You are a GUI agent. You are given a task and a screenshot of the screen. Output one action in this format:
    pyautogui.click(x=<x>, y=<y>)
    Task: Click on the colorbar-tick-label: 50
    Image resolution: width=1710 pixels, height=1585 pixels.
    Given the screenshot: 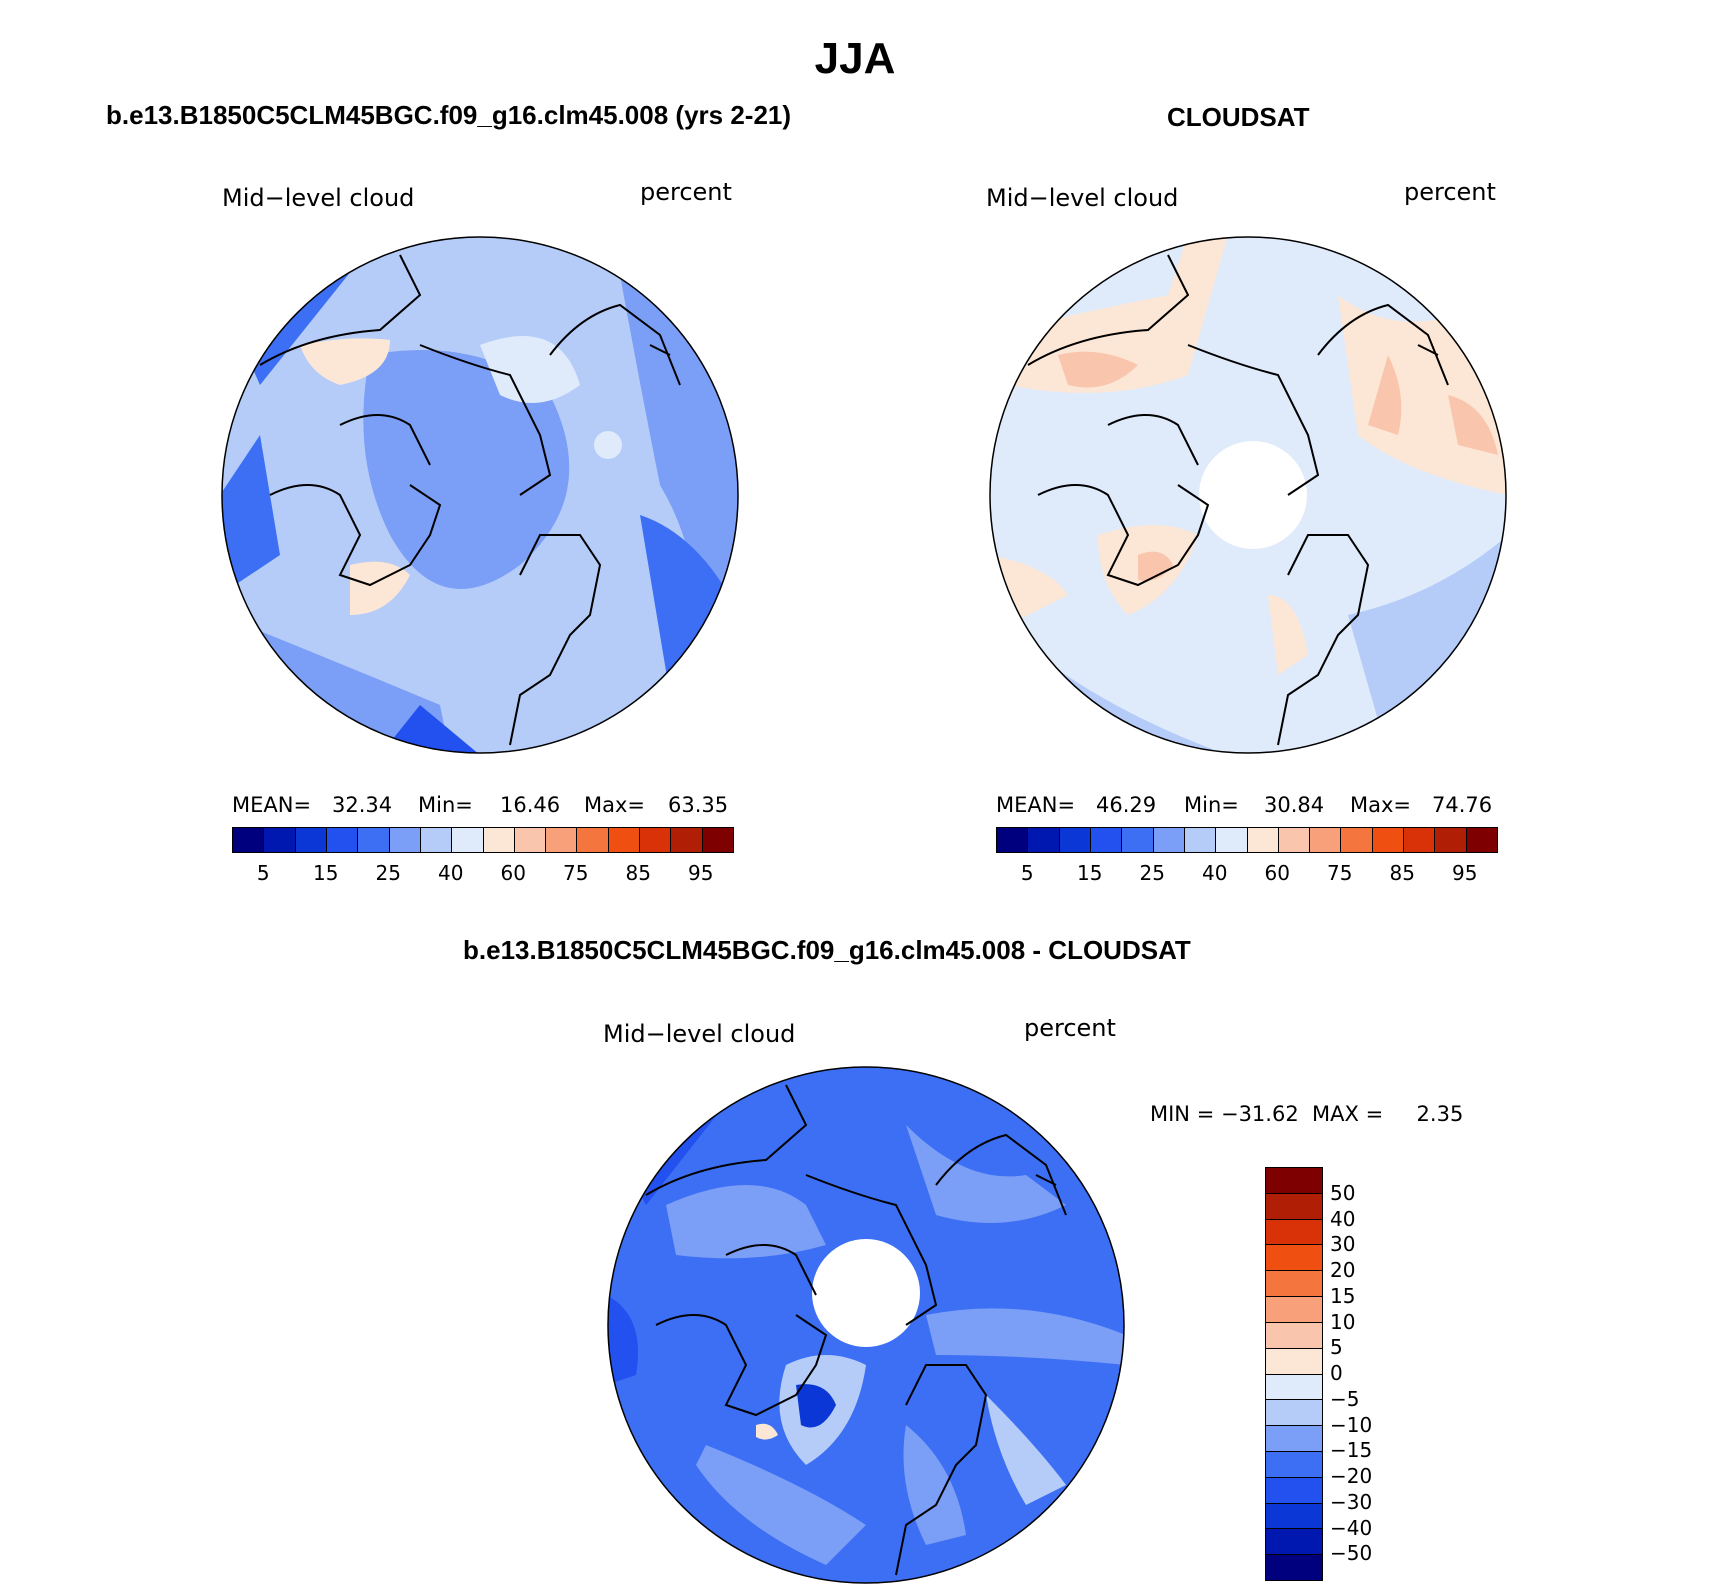 What is the action you would take?
    pyautogui.click(x=1343, y=1192)
    